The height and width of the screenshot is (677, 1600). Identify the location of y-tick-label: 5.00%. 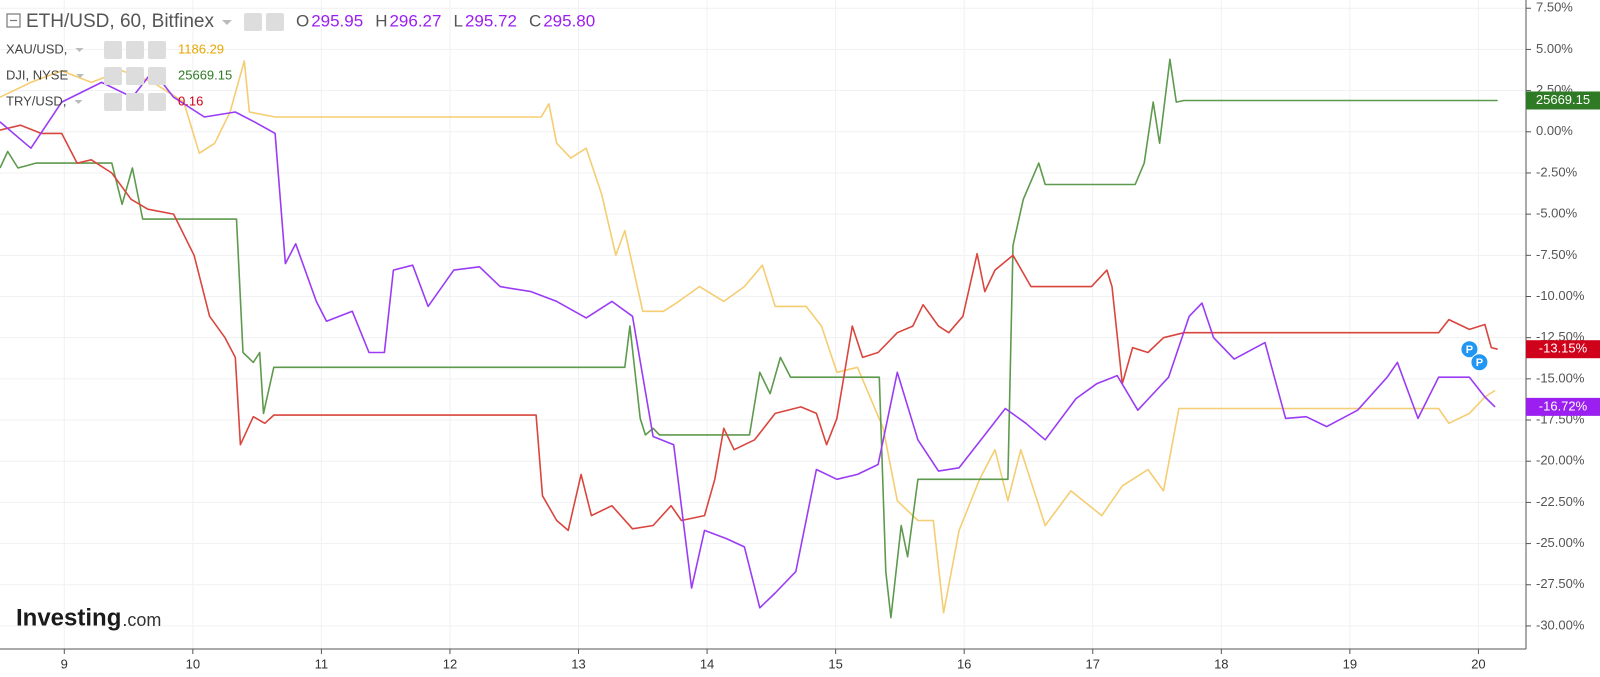
(1554, 48).